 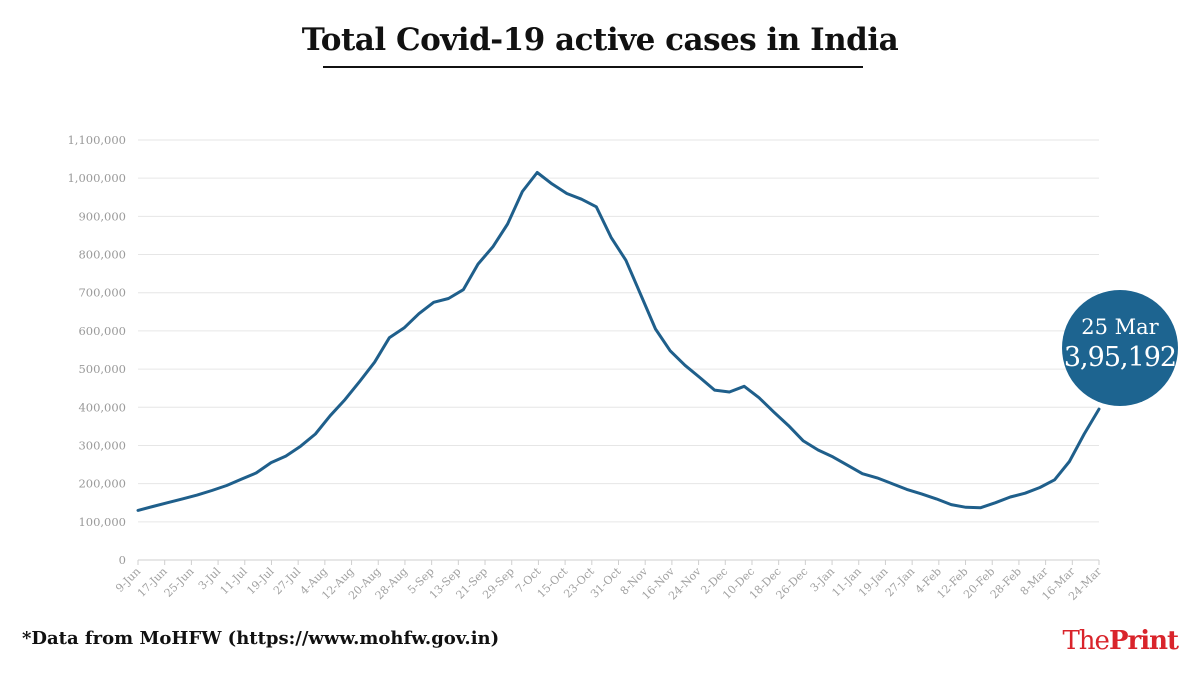 I want to click on y-tick-label: 800,000, so click(x=102, y=255).